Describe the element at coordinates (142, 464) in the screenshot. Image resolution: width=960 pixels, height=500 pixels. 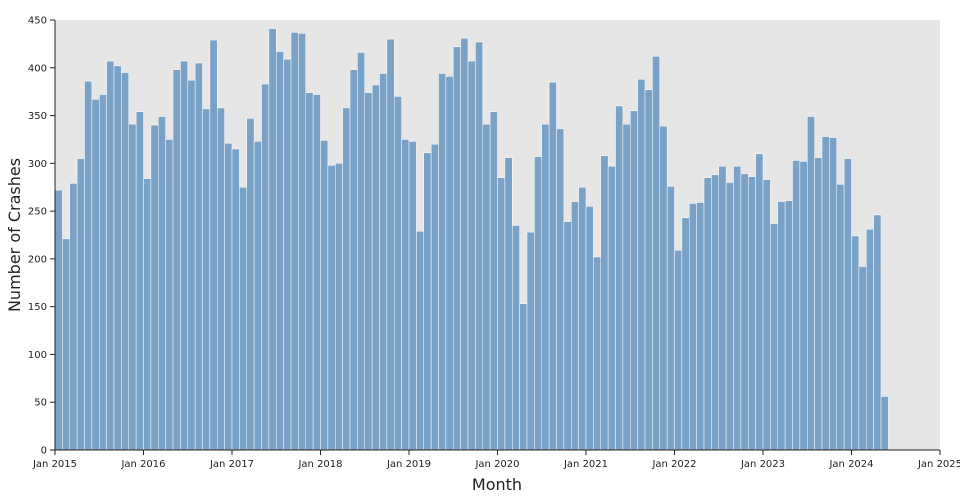
I see `x-tick-label: Jan 2016` at that location.